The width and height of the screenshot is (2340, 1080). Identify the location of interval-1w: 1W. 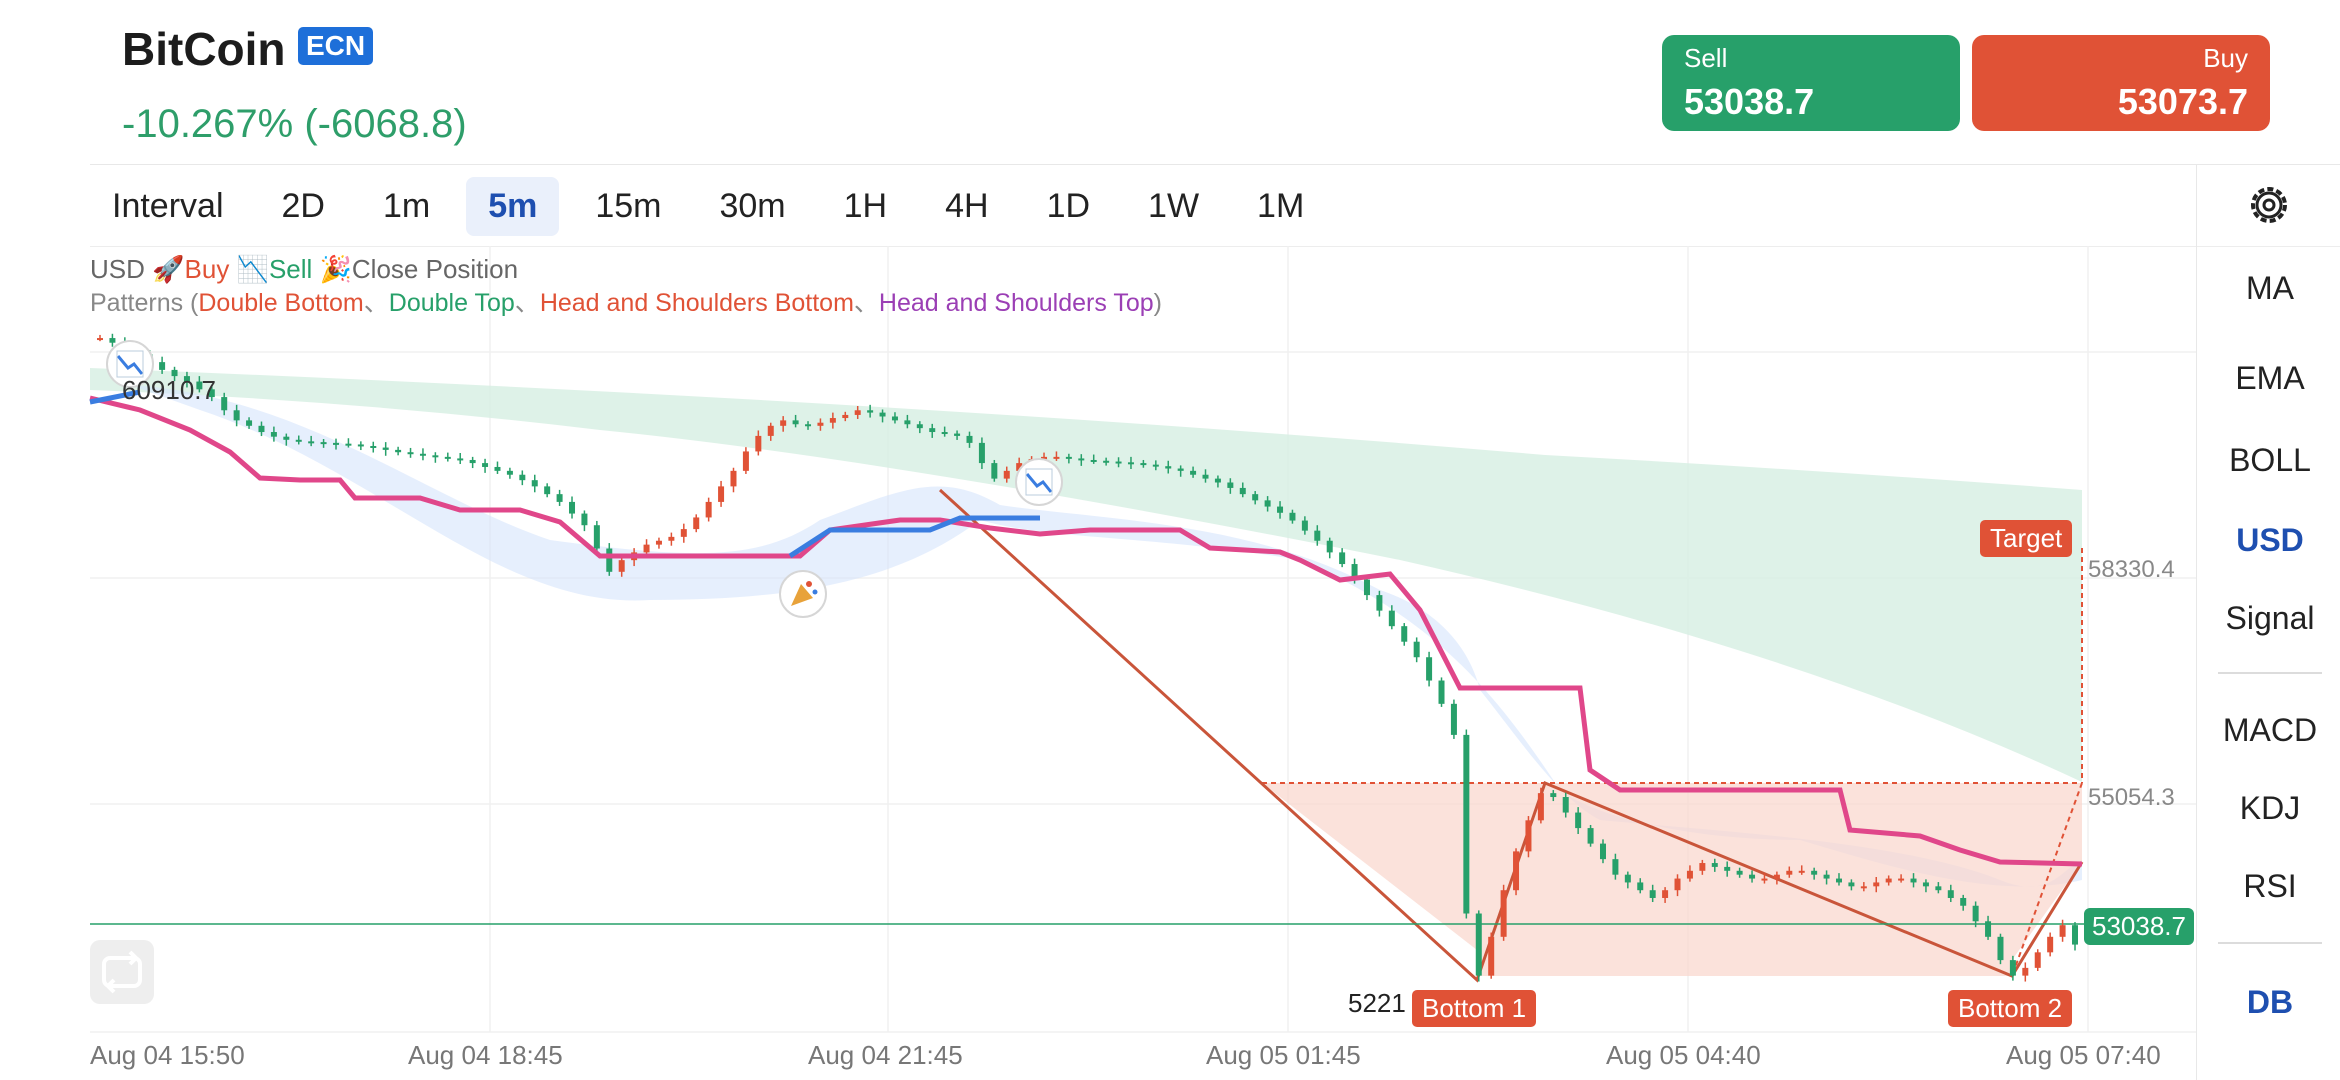
(1174, 205).